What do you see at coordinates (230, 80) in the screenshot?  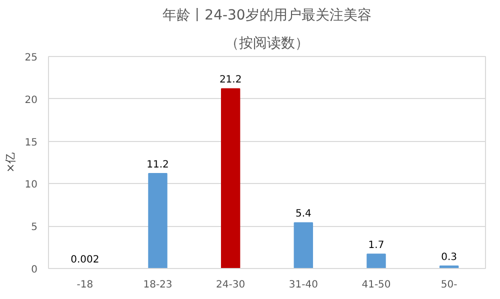 I see `data-label: 21.2` at bounding box center [230, 80].